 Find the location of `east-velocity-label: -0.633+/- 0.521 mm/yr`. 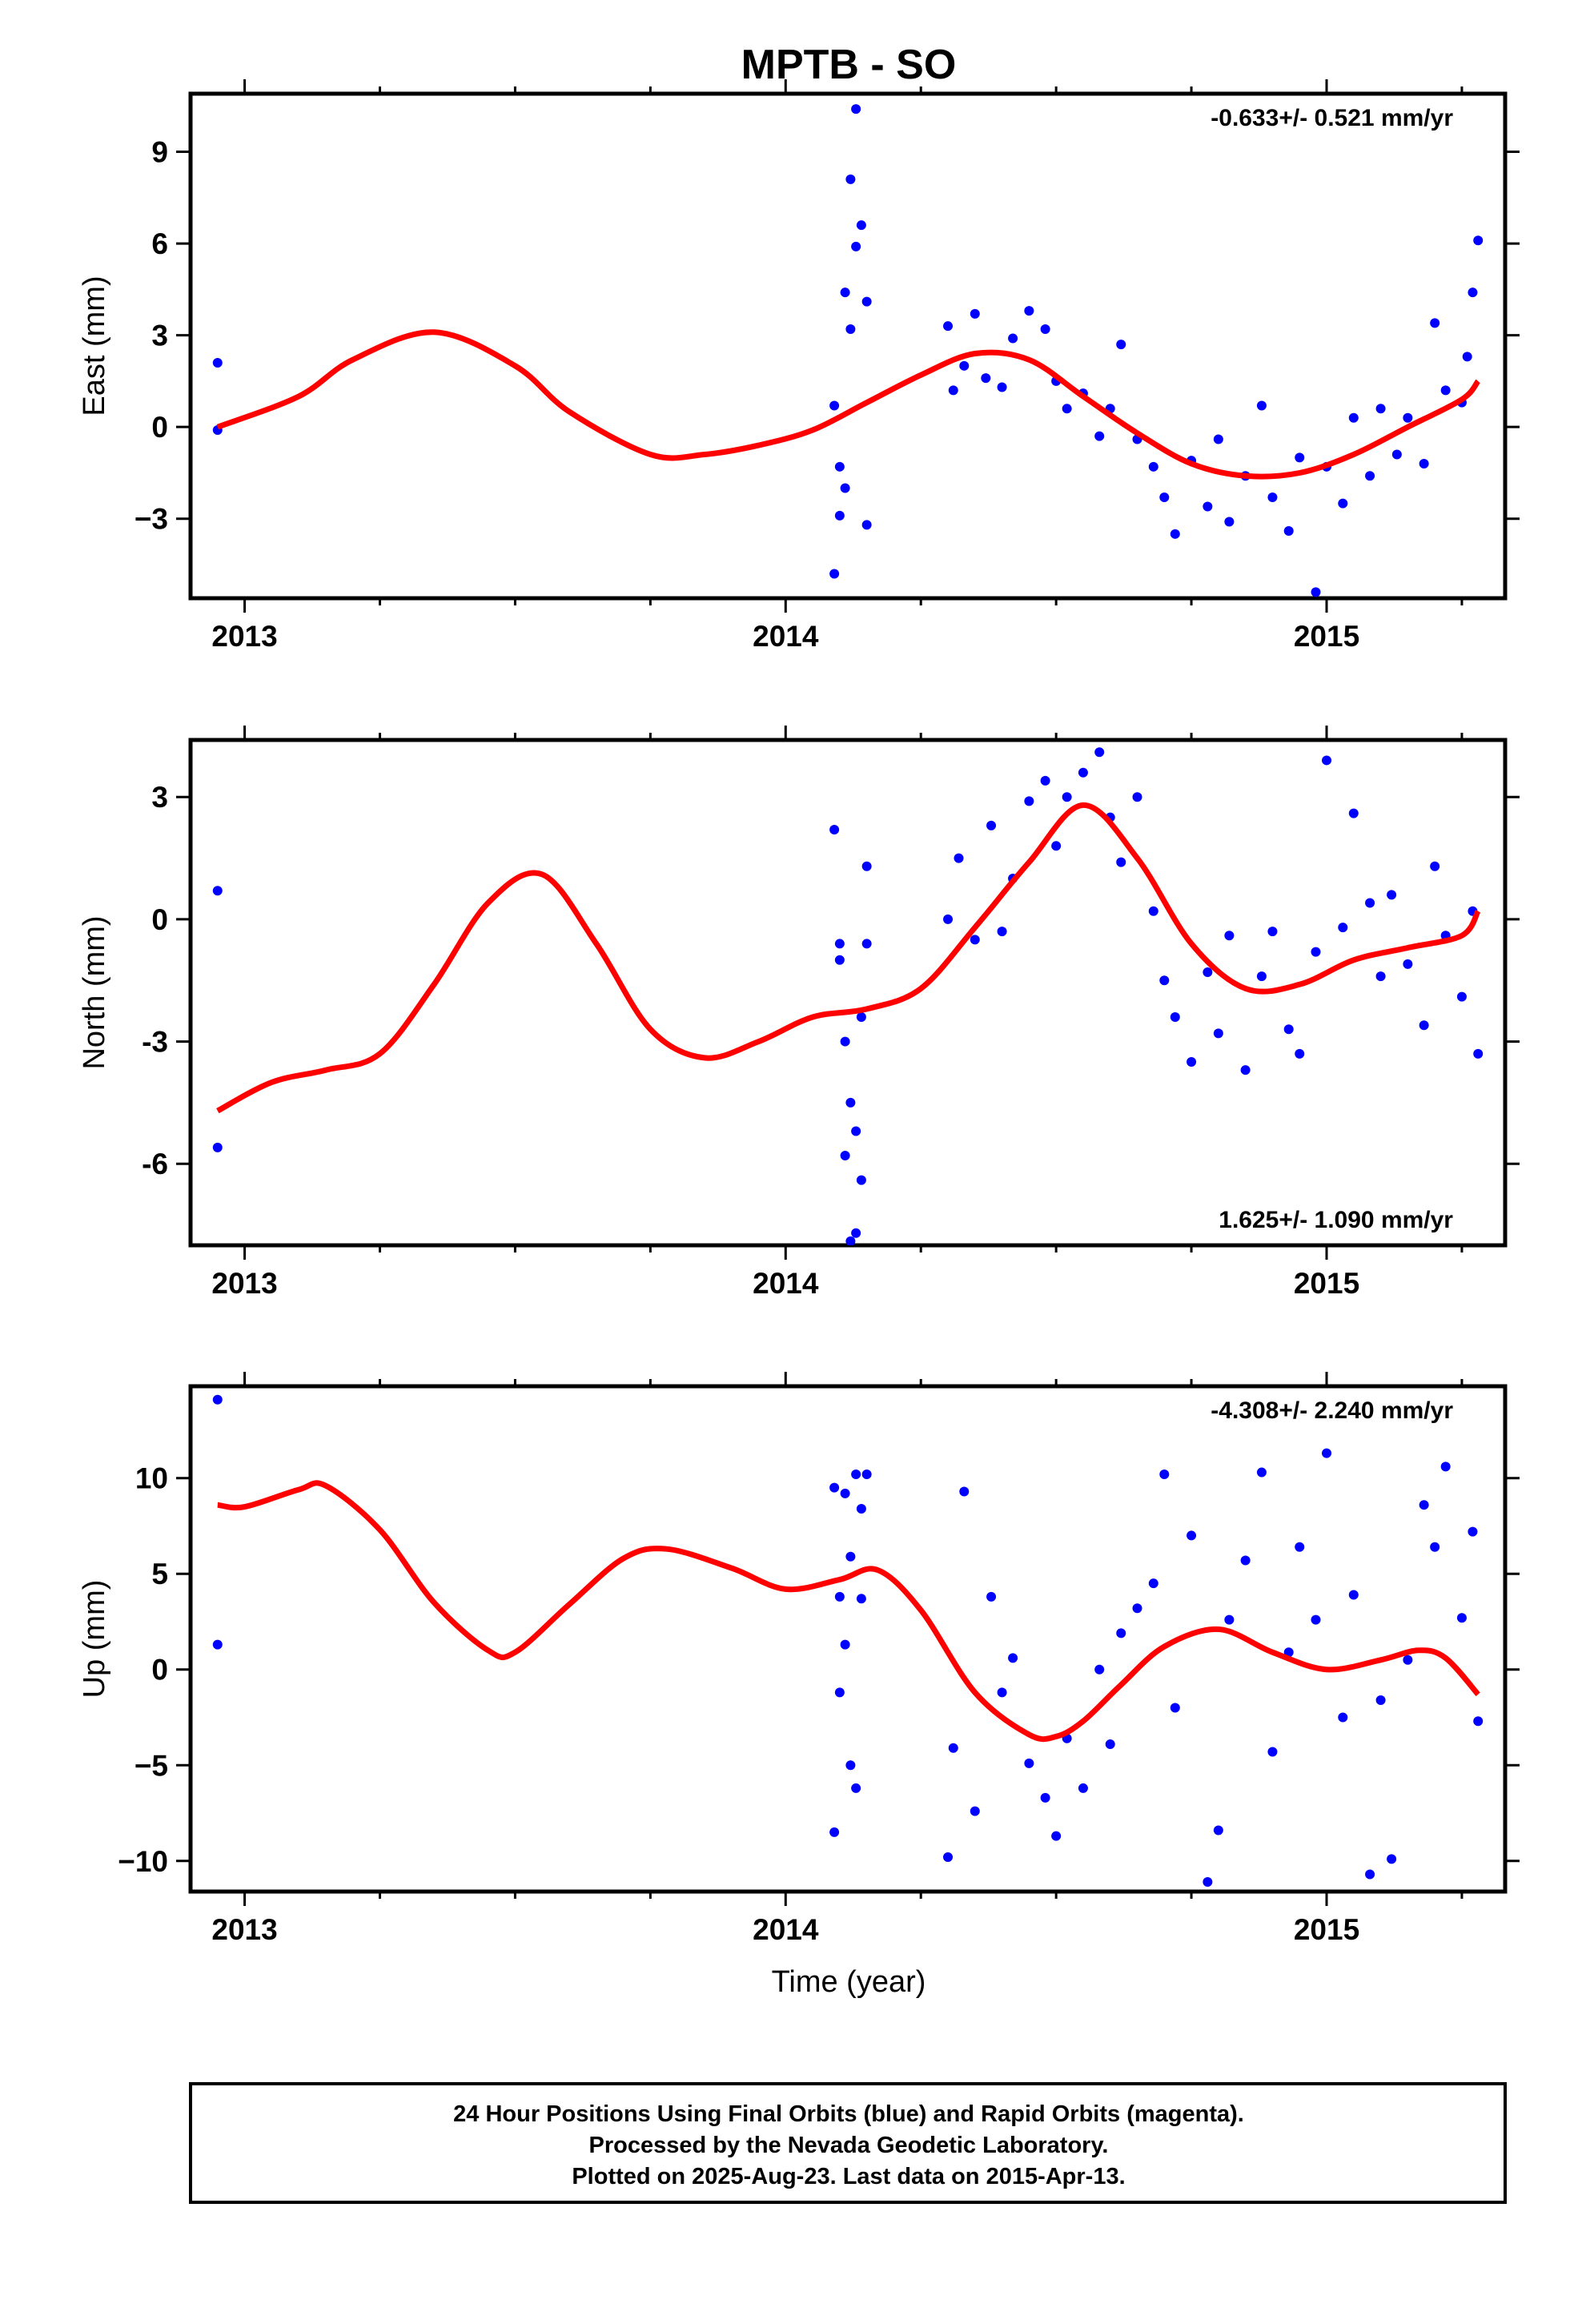

east-velocity-label: -0.633+/- 0.521 mm/yr is located at coordinates (1332, 118).